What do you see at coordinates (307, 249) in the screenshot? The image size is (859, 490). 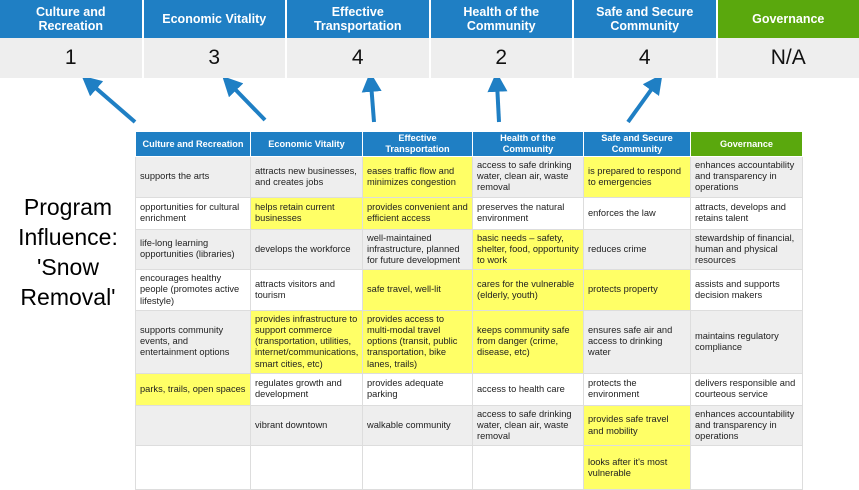 I see `matrix-cell-r2-c1: develops the workforce` at bounding box center [307, 249].